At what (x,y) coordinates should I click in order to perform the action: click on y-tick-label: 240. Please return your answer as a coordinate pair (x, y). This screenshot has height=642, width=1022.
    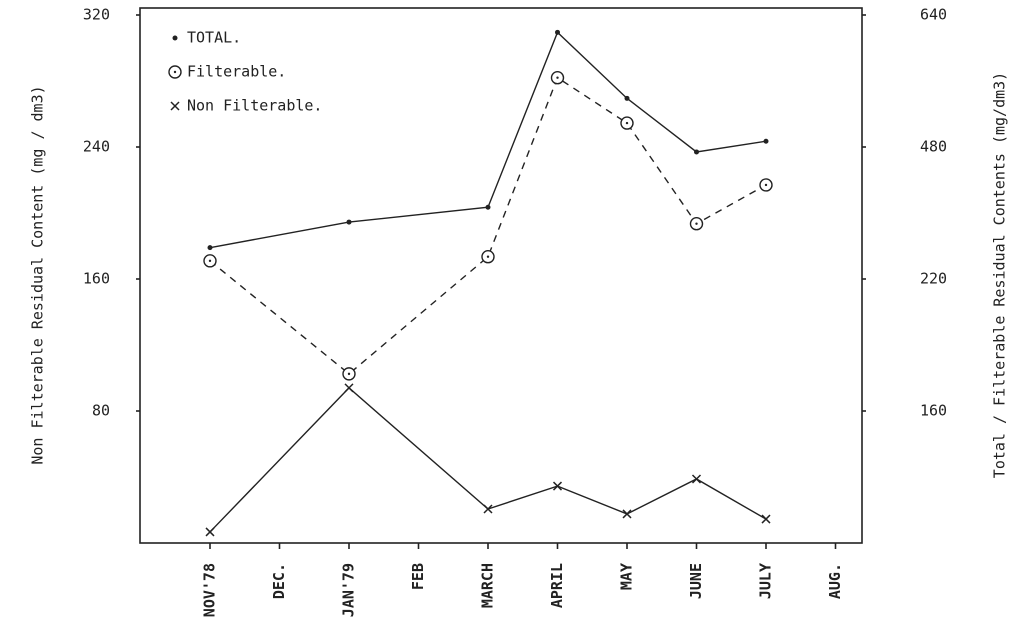
    Looking at the image, I should click on (96, 147).